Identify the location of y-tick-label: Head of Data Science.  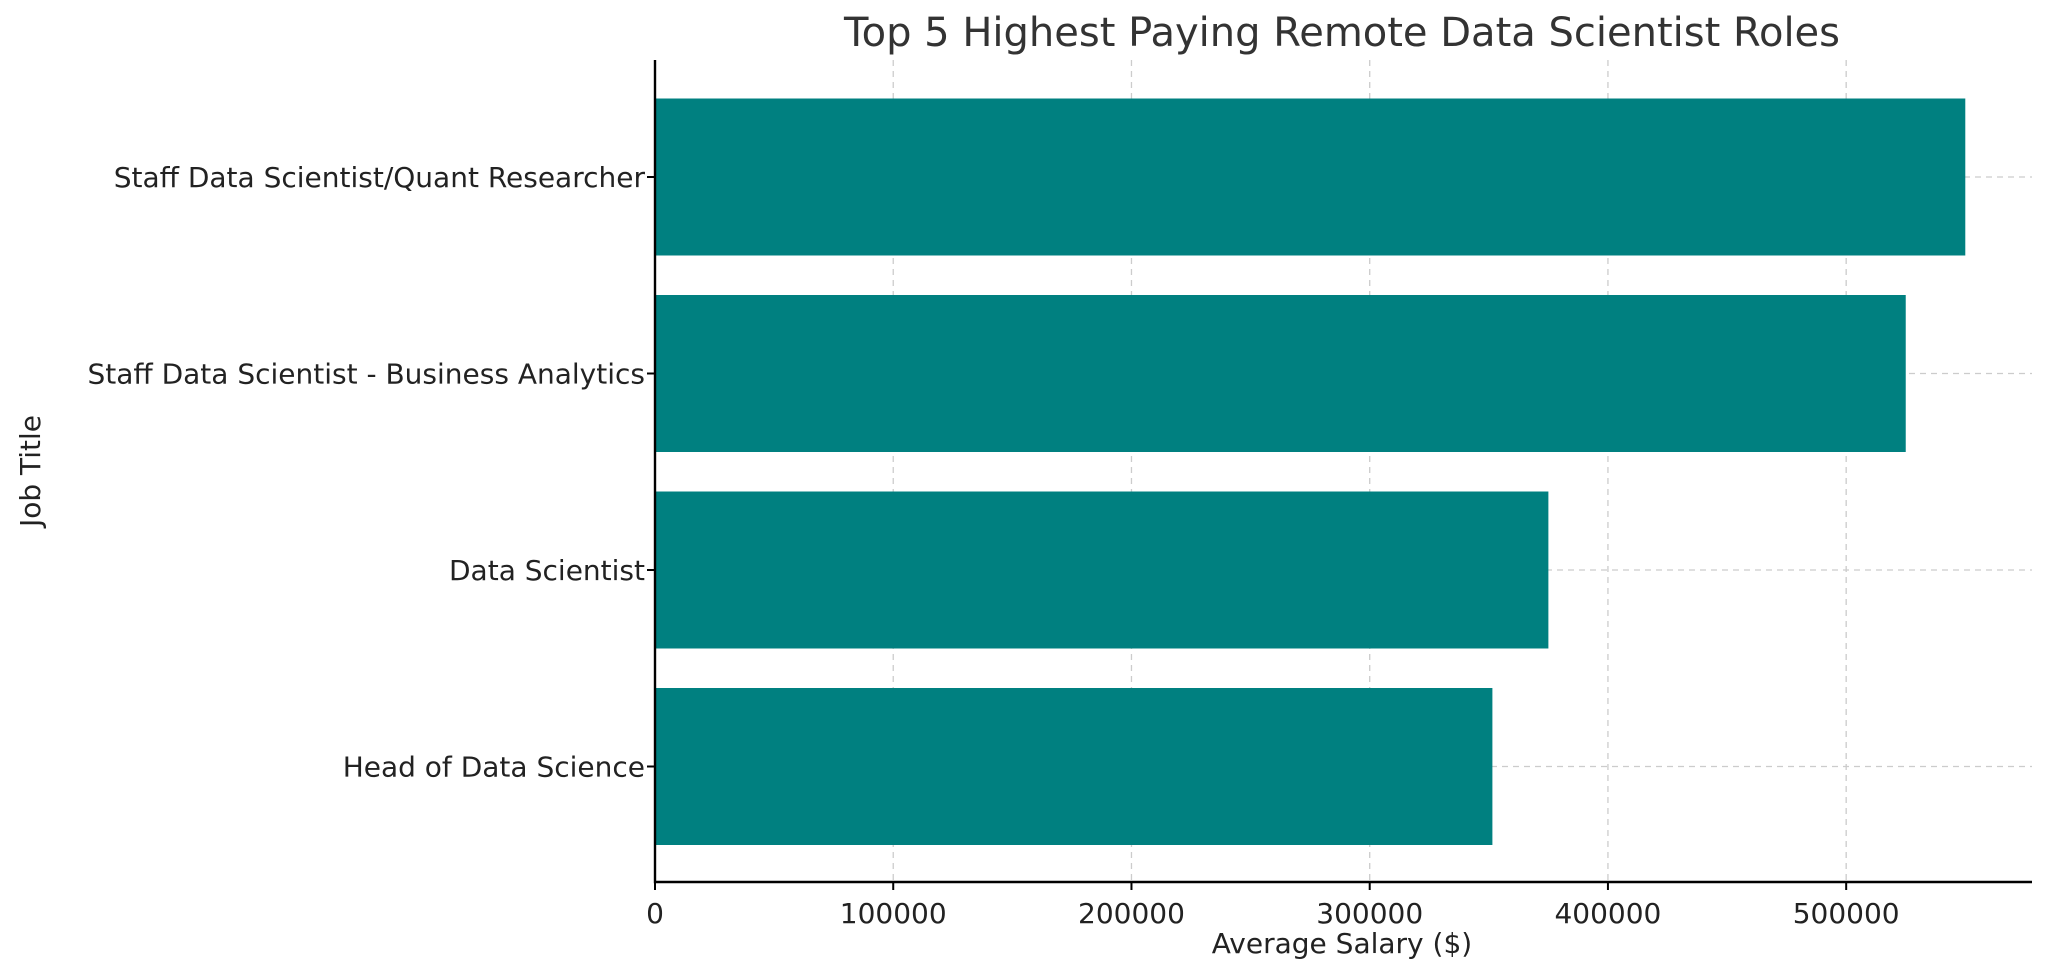
(494, 767).